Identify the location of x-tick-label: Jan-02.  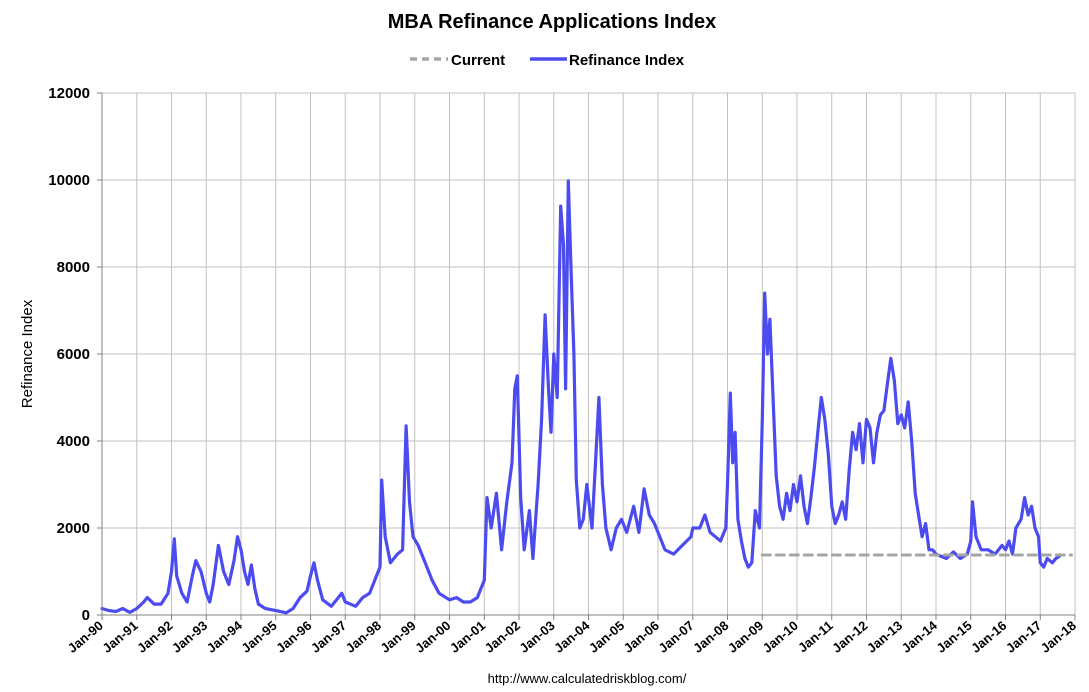
(502, 637).